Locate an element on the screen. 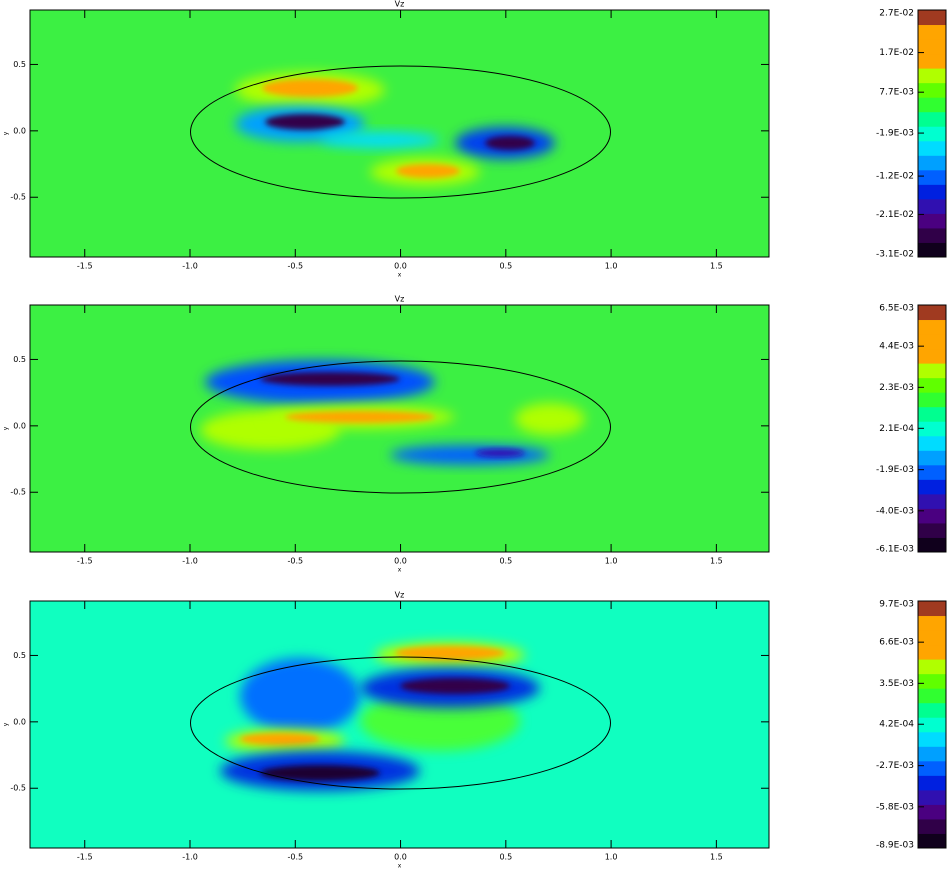 The width and height of the screenshot is (948, 869). colorbar-tick-label: -8.9E-03 is located at coordinates (895, 846).